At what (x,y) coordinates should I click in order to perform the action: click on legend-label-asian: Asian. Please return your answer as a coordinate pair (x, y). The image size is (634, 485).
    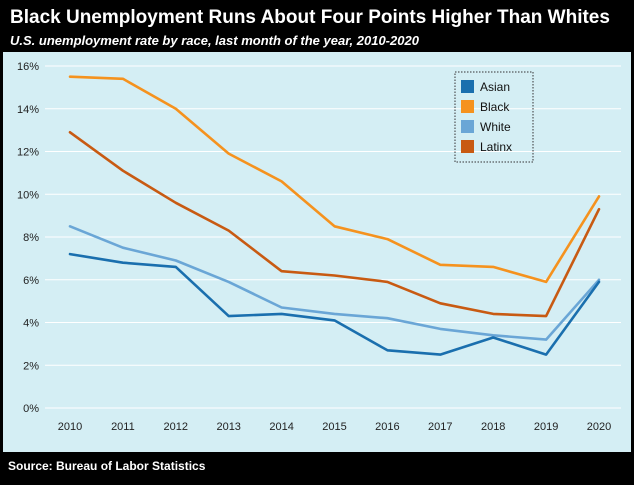
    Looking at the image, I should click on (495, 87).